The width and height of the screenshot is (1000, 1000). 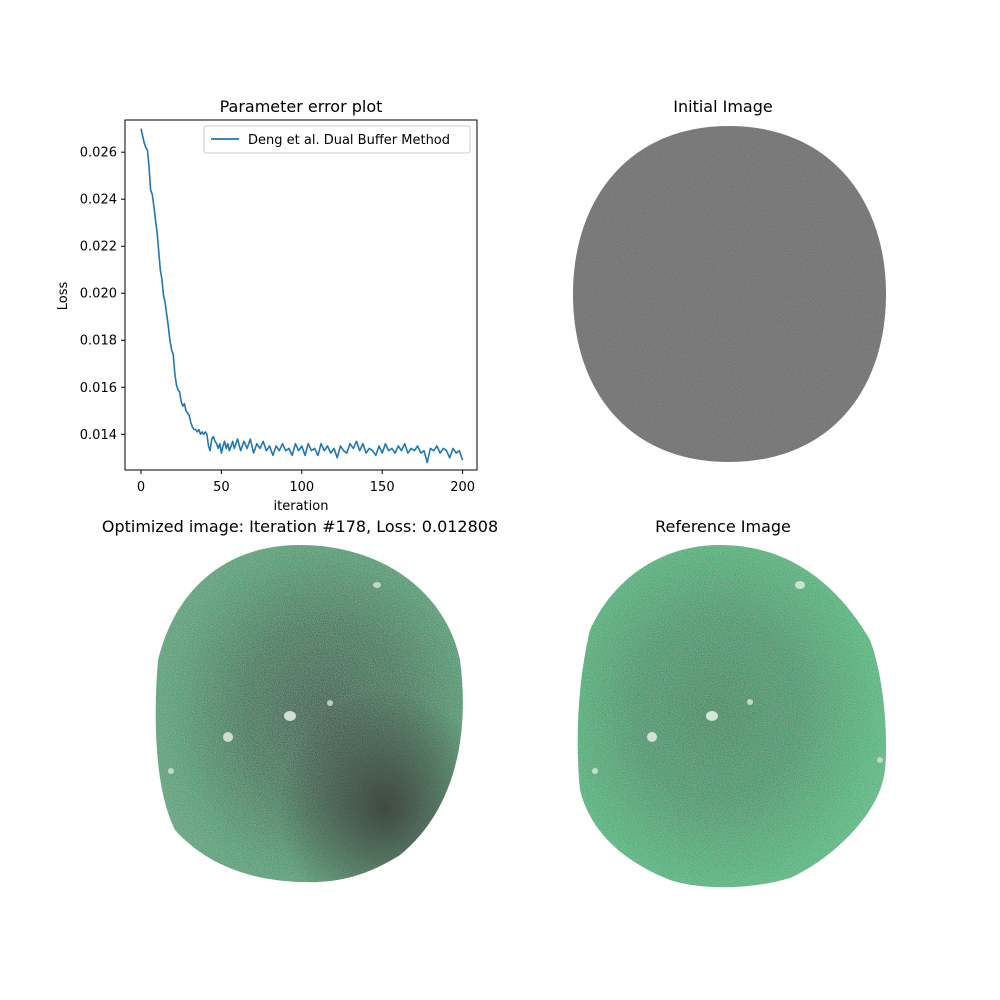 I want to click on x-axis-label: iteration, so click(x=301, y=506).